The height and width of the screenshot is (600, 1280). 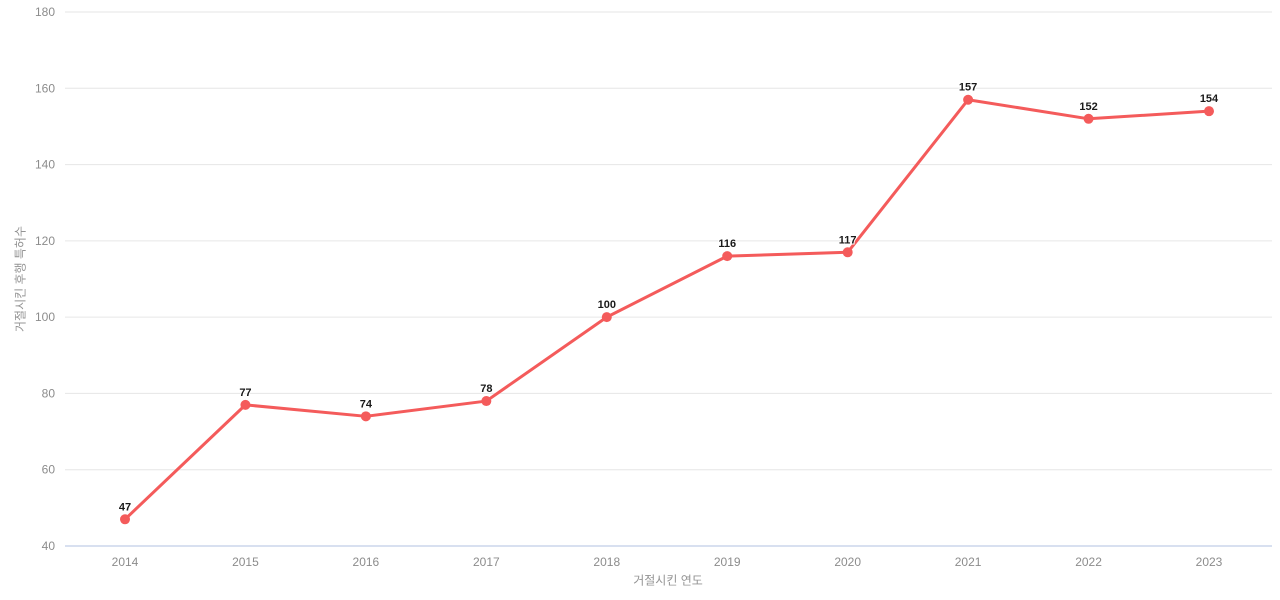 What do you see at coordinates (968, 562) in the screenshot?
I see `x-tick-label: 2021` at bounding box center [968, 562].